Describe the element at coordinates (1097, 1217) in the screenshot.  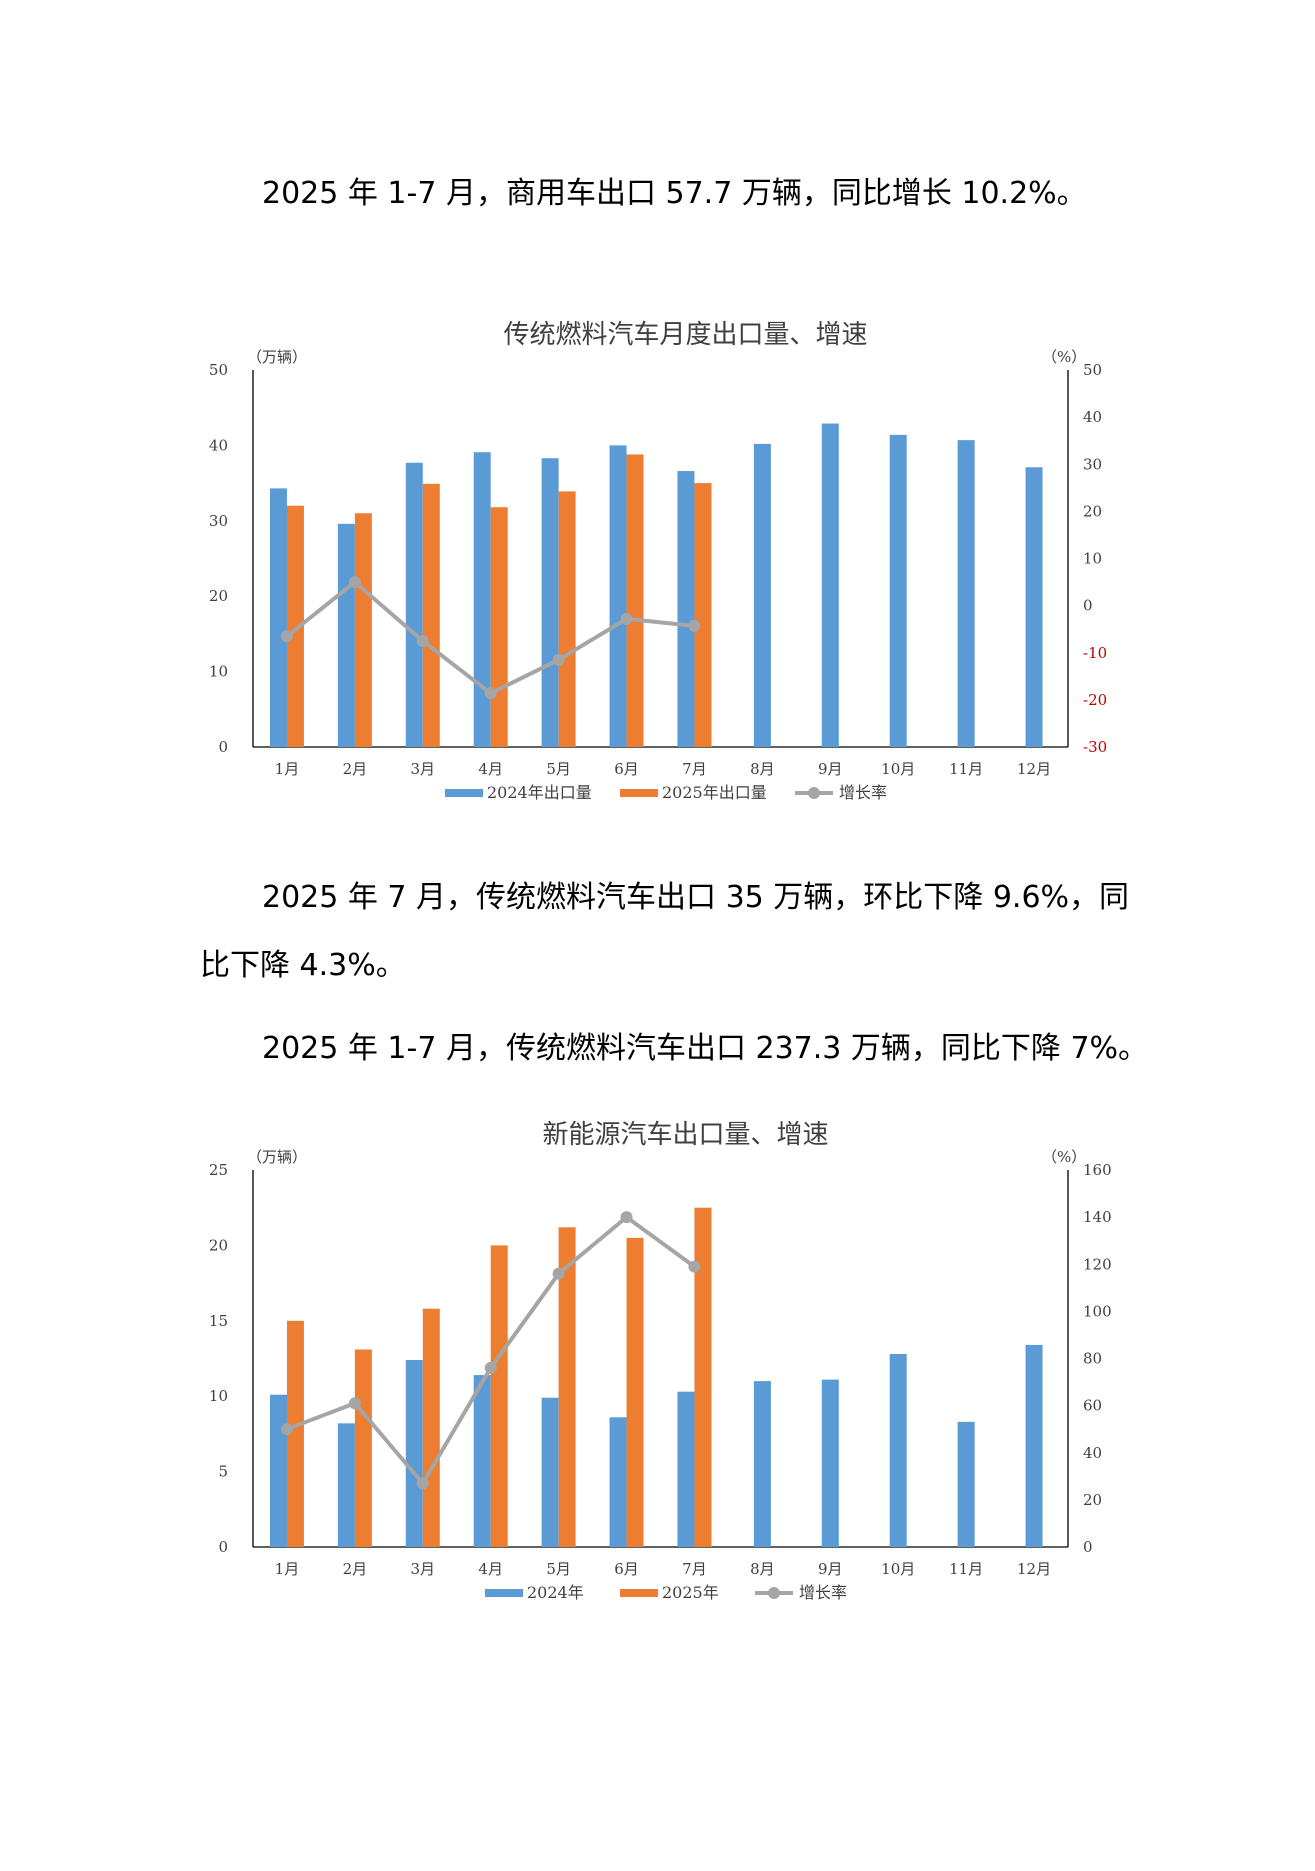
I see `y-right-tick-label: 140` at that location.